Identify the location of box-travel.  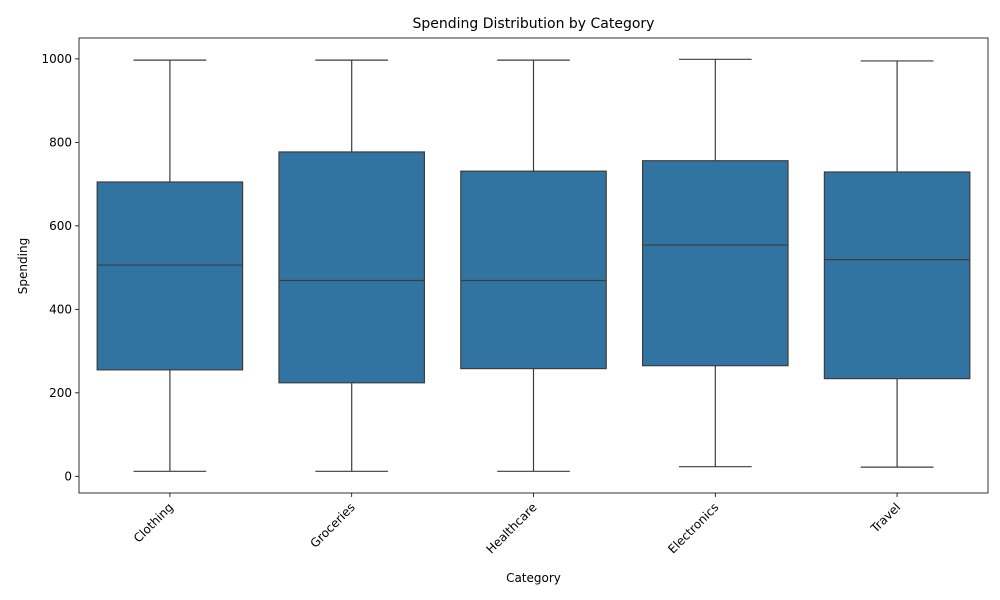
(897, 264).